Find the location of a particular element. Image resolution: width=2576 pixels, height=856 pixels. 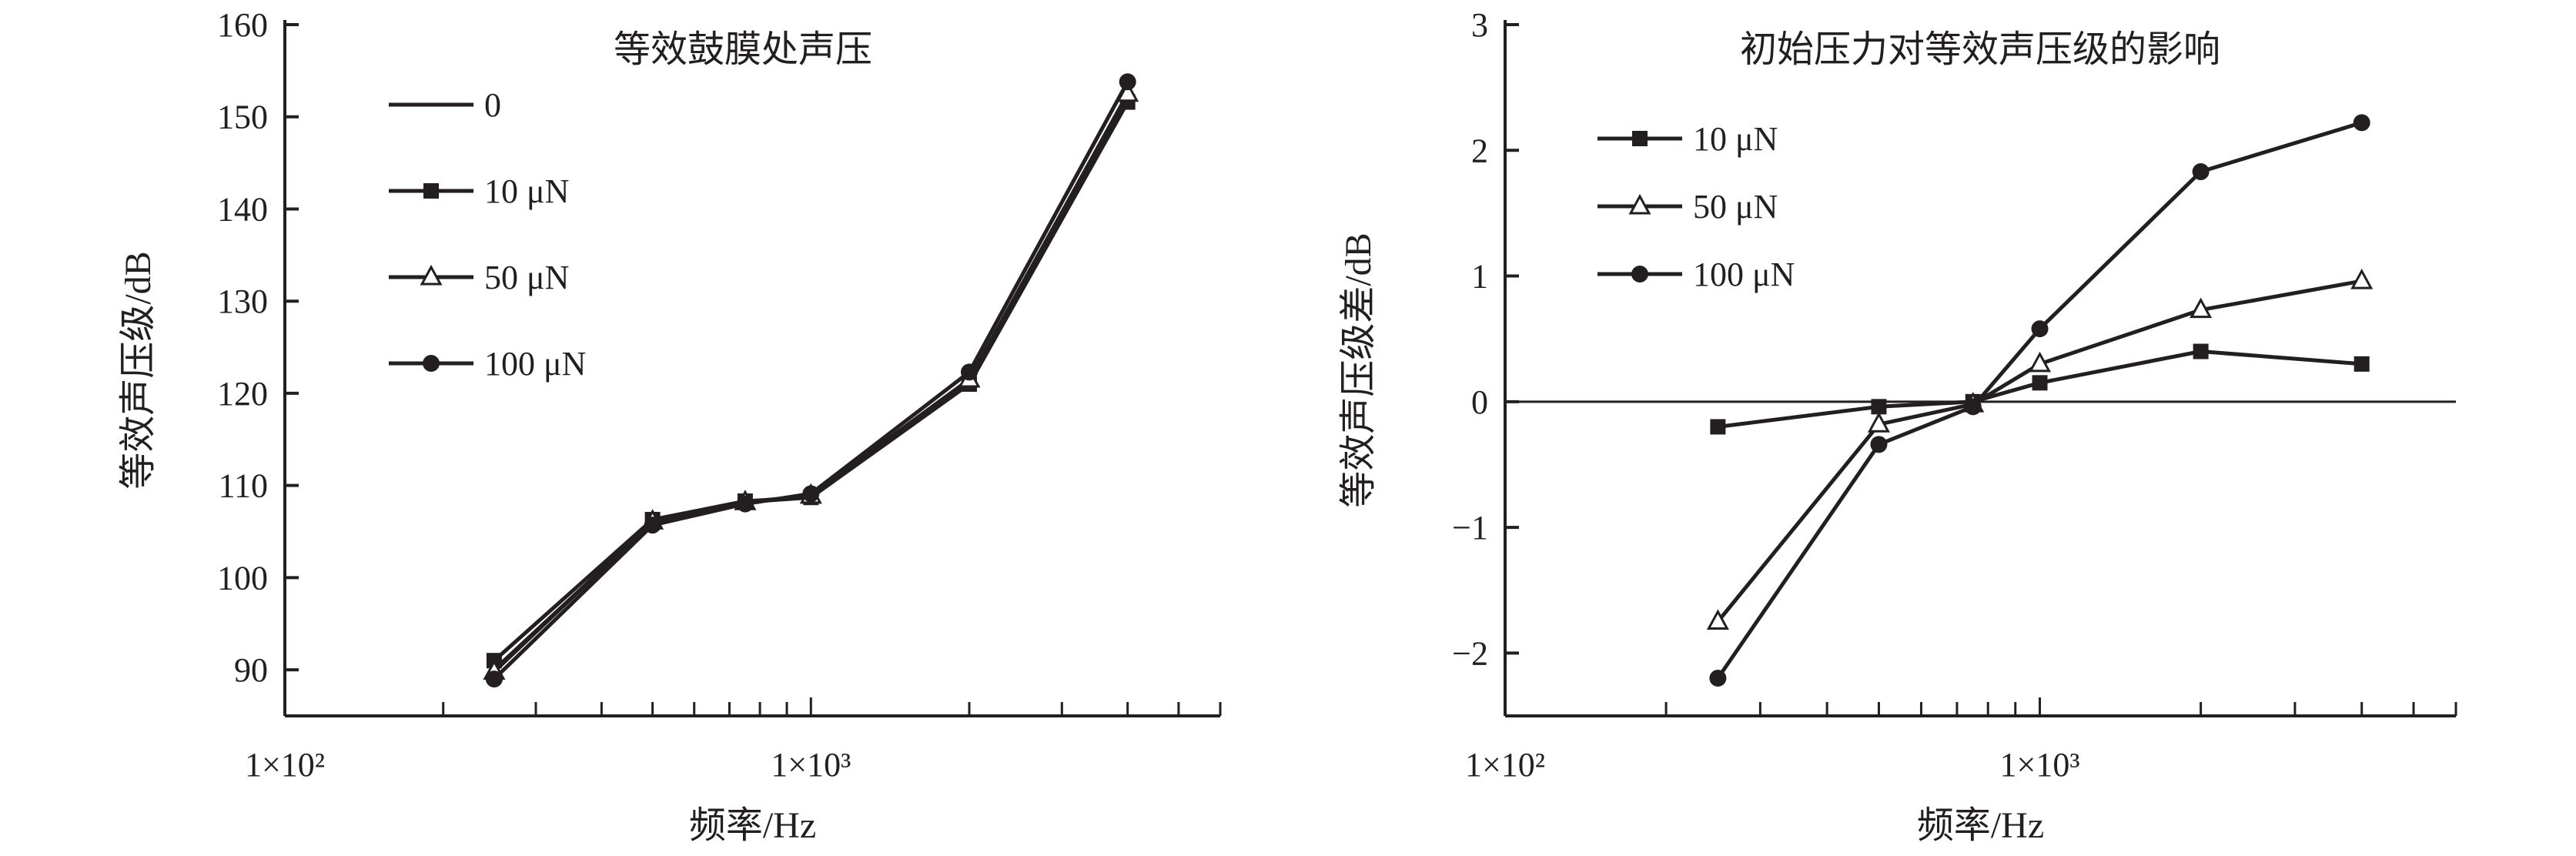

chart-title: 等效鼓膜处声压 is located at coordinates (743, 49).